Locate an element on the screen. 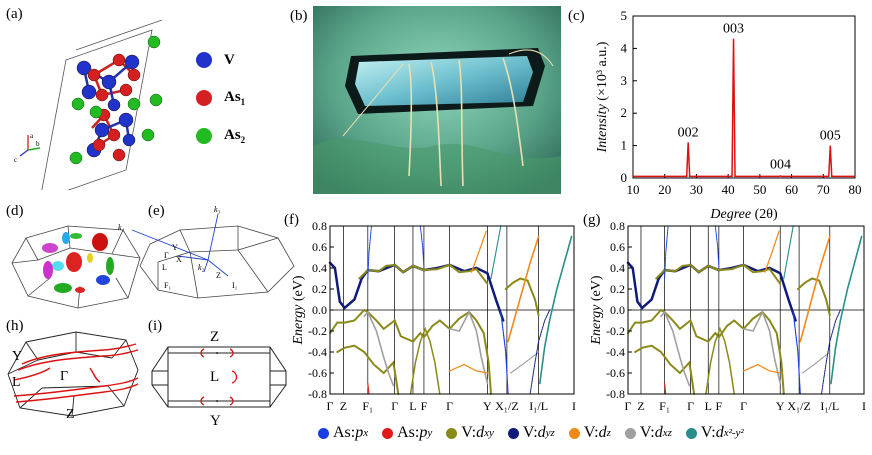 Image resolution: width=872 pixels, height=455 pixels. bz-point-z: Z is located at coordinates (218, 275).